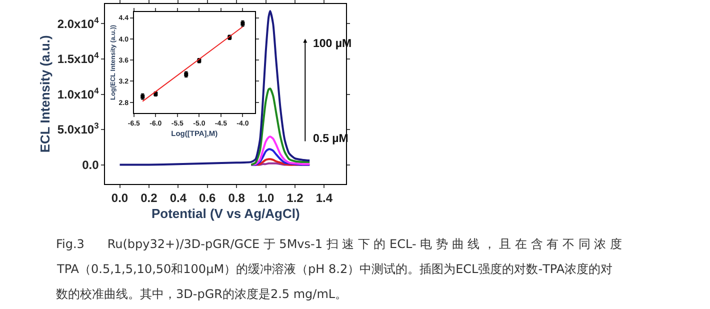 The height and width of the screenshot is (309, 710). What do you see at coordinates (78, 22) in the screenshot?
I see `y-tick-label: 2.0x10$^{4}$` at bounding box center [78, 22].